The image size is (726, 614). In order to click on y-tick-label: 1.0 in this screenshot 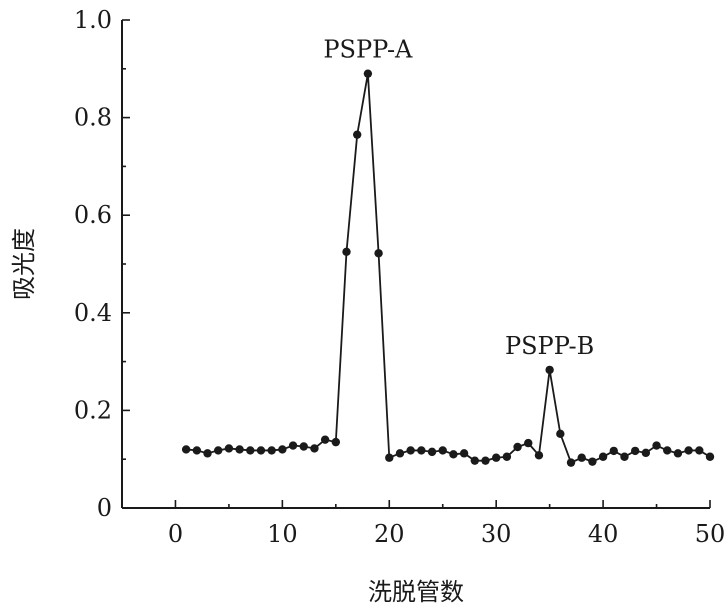, I will do `click(93, 20)`.